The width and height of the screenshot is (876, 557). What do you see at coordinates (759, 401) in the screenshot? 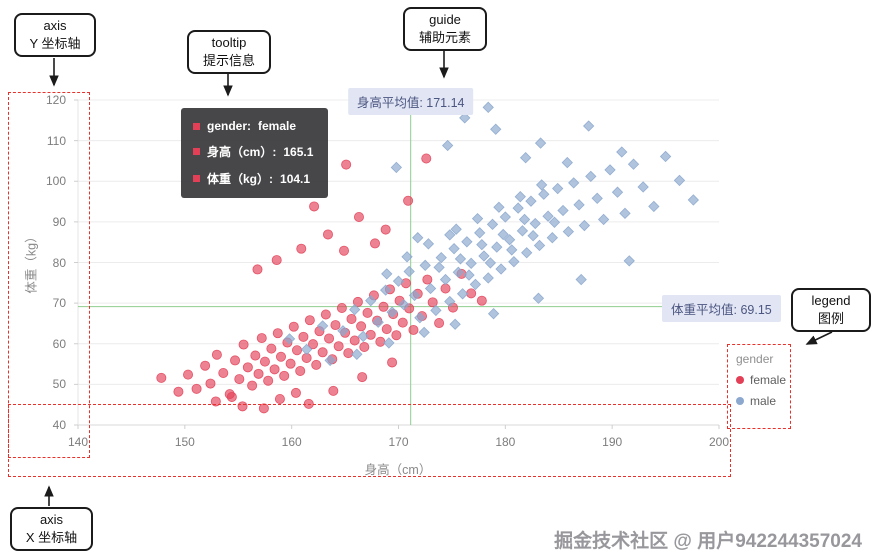
I see `legend-item-male: male` at bounding box center [759, 401].